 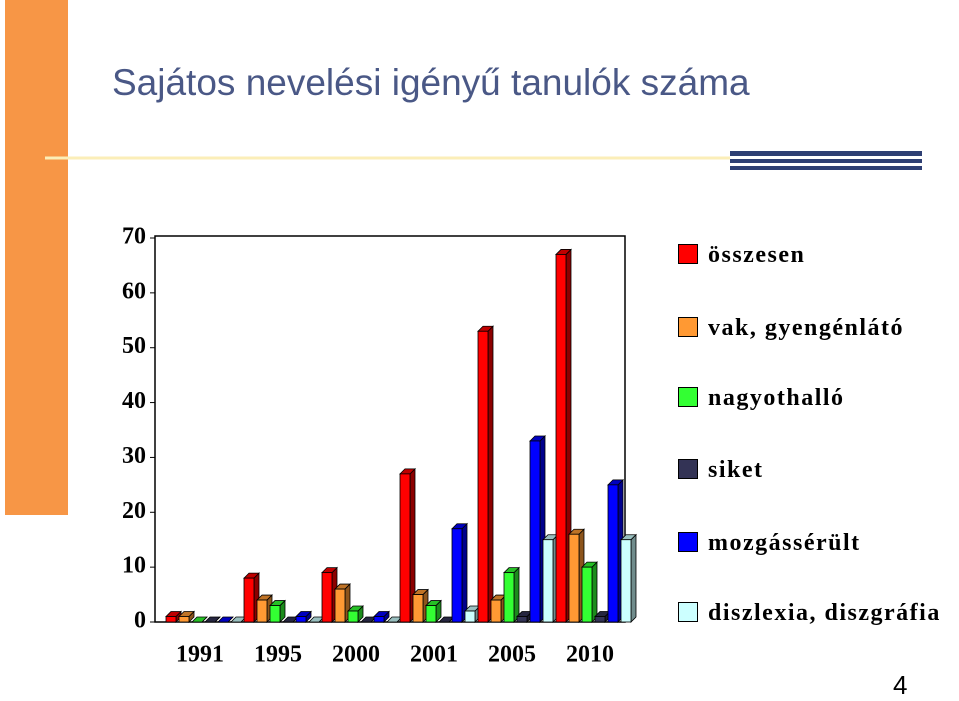 I want to click on x-tick-label: 2001, so click(x=434, y=655).